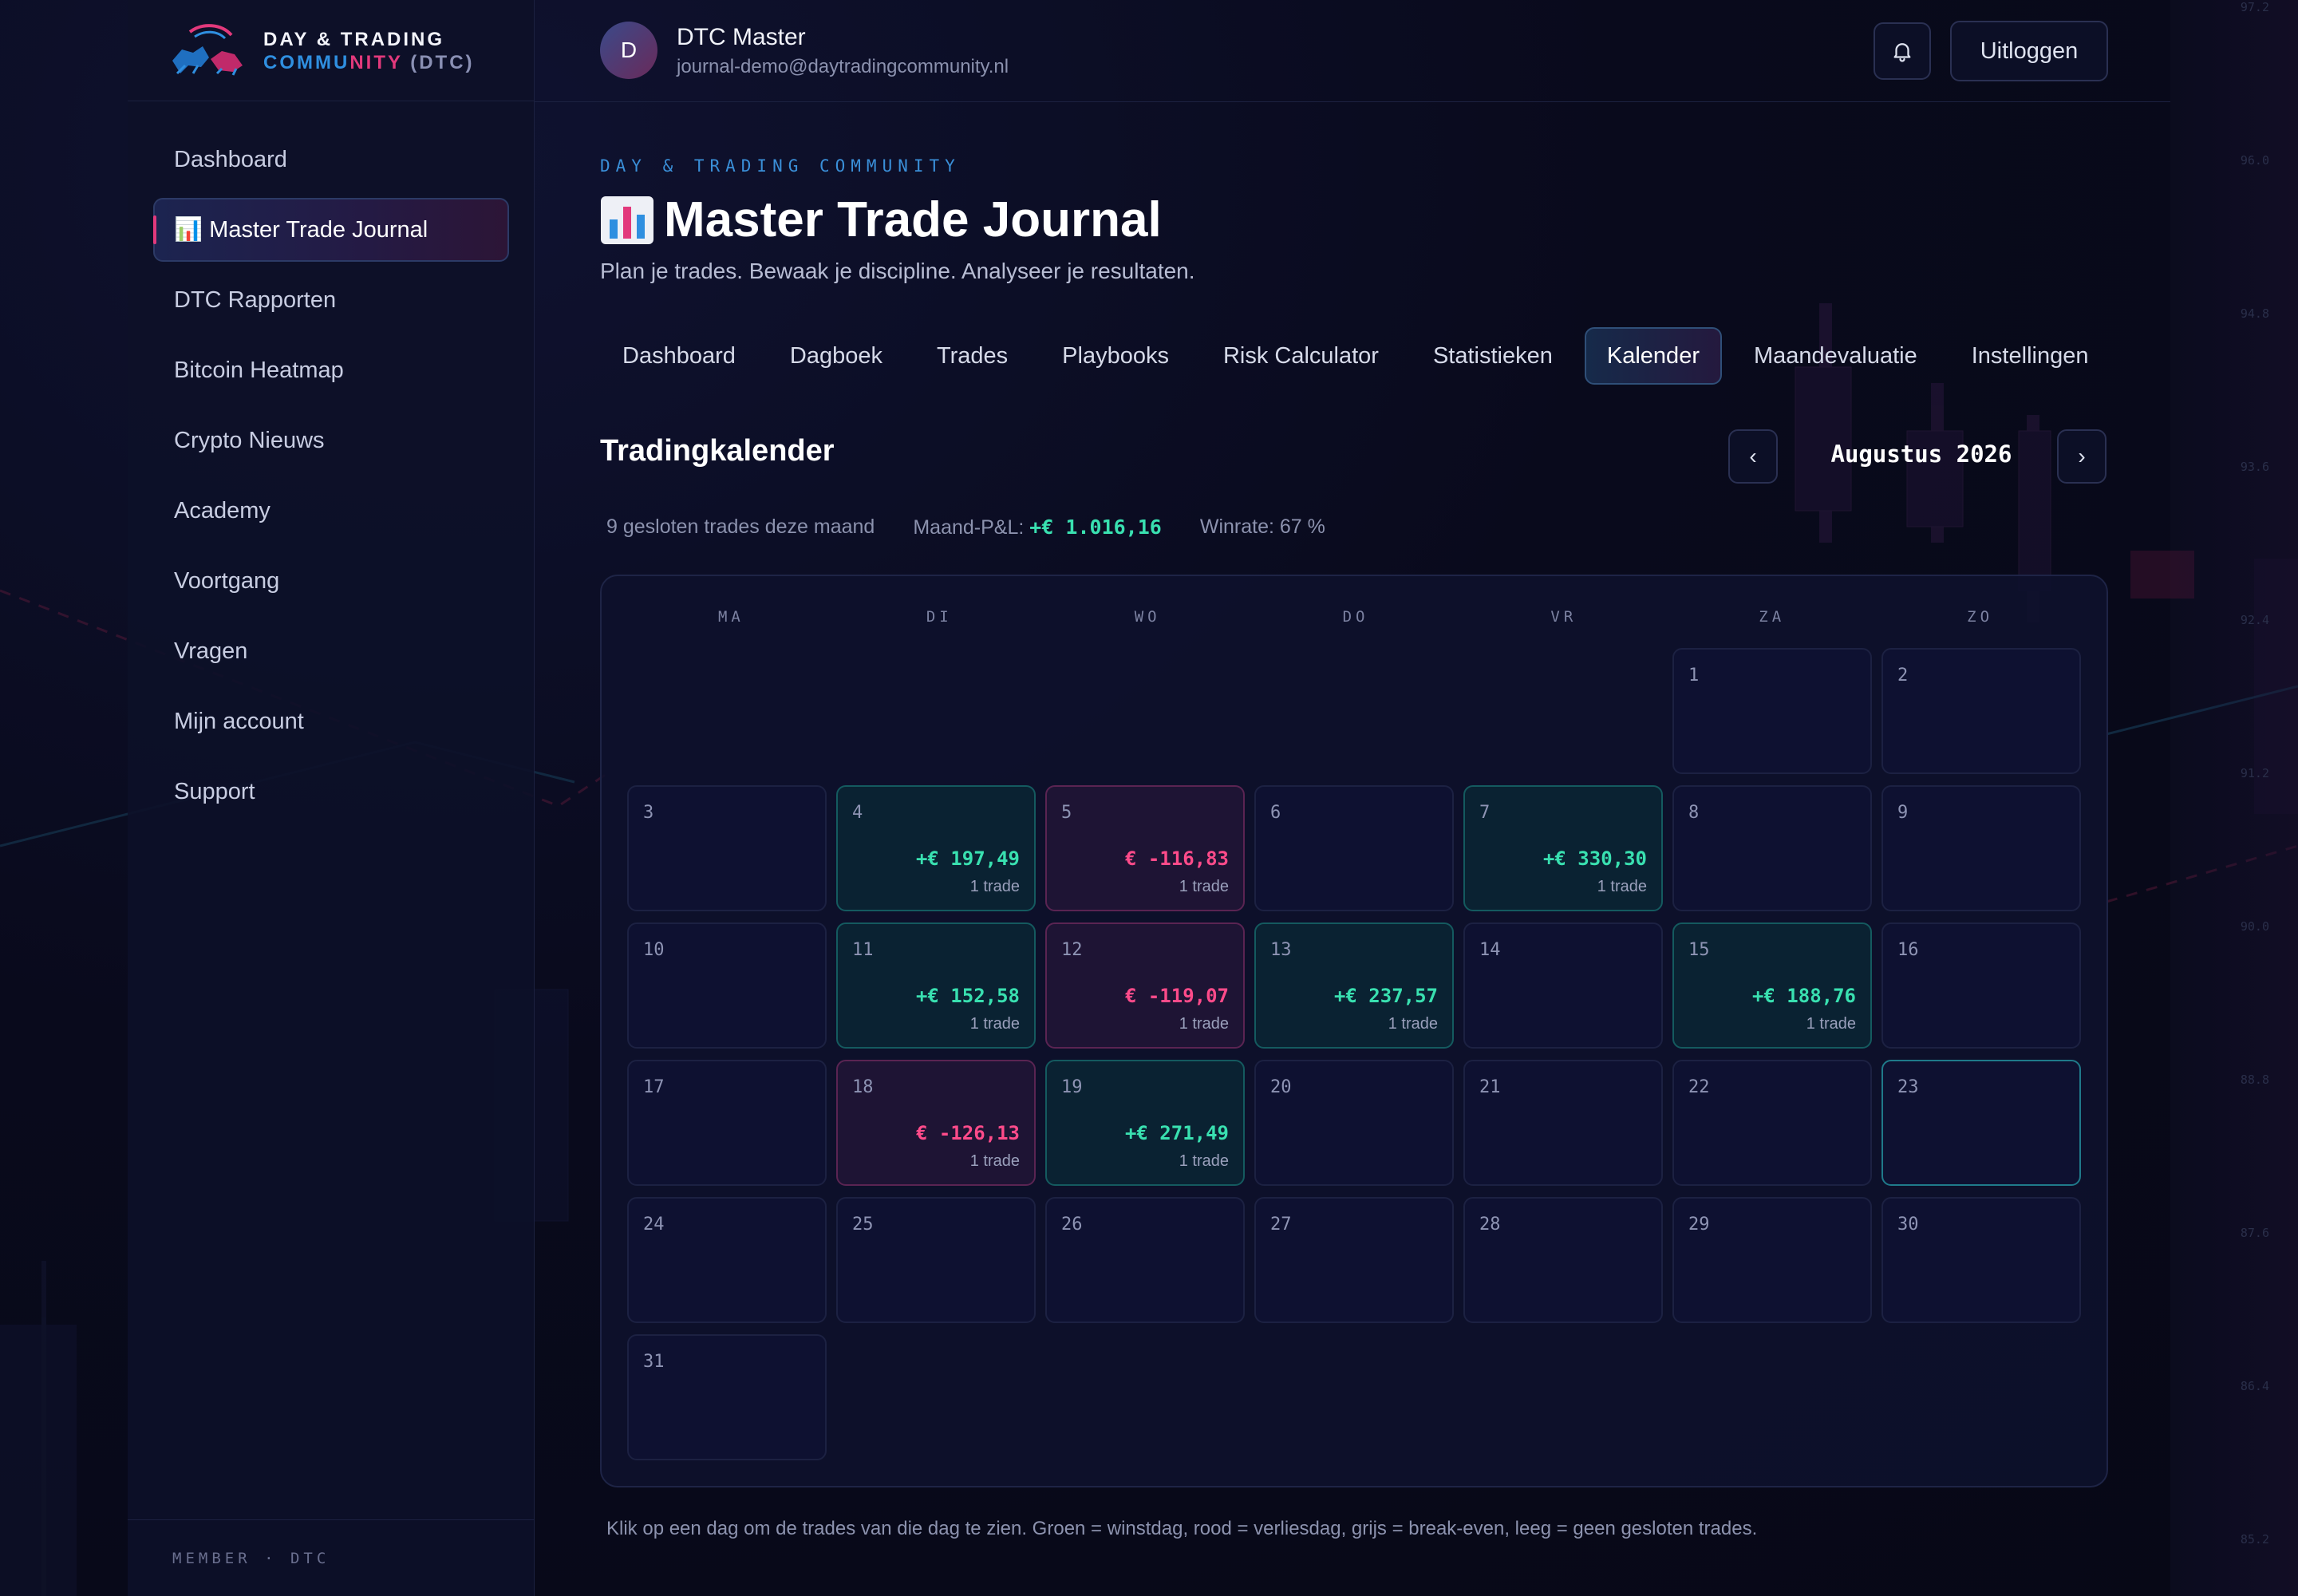 The image size is (2298, 1596). I want to click on calendar-day: 31, so click(727, 1397).